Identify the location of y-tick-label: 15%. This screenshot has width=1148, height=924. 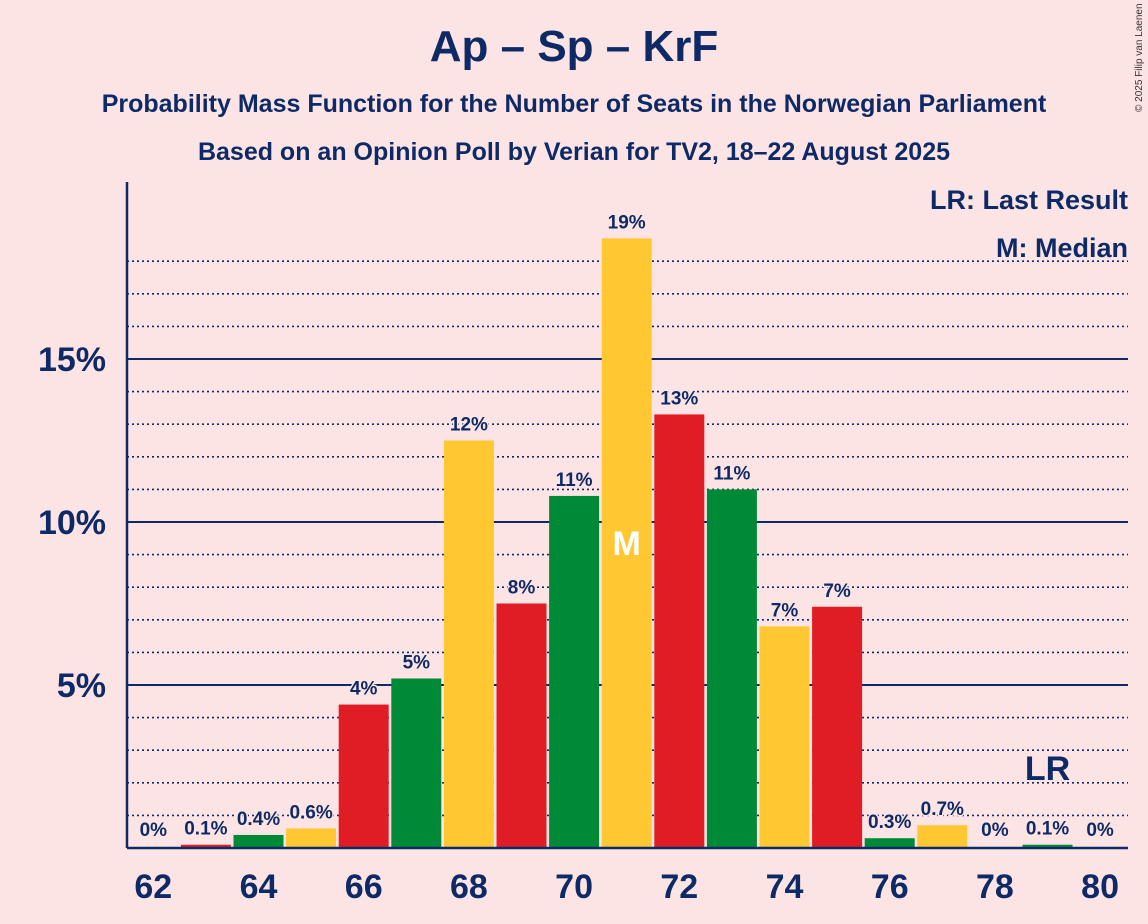
(72, 360).